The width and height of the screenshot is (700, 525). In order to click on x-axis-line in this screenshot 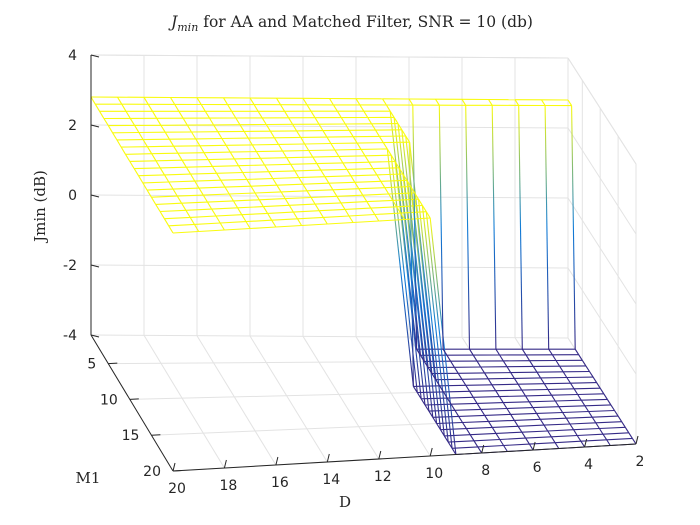, I will do `click(404, 457)`.